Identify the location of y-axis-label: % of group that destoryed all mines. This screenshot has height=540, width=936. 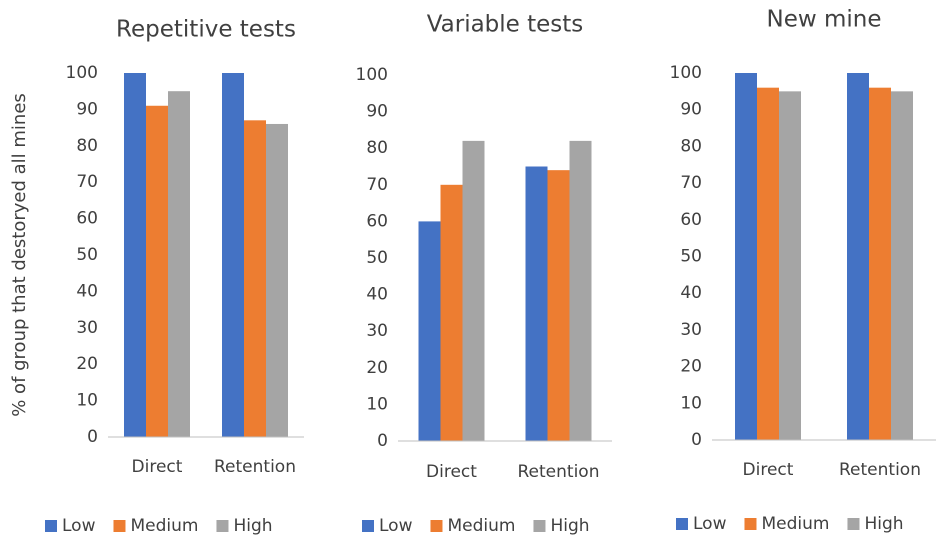
(19, 255).